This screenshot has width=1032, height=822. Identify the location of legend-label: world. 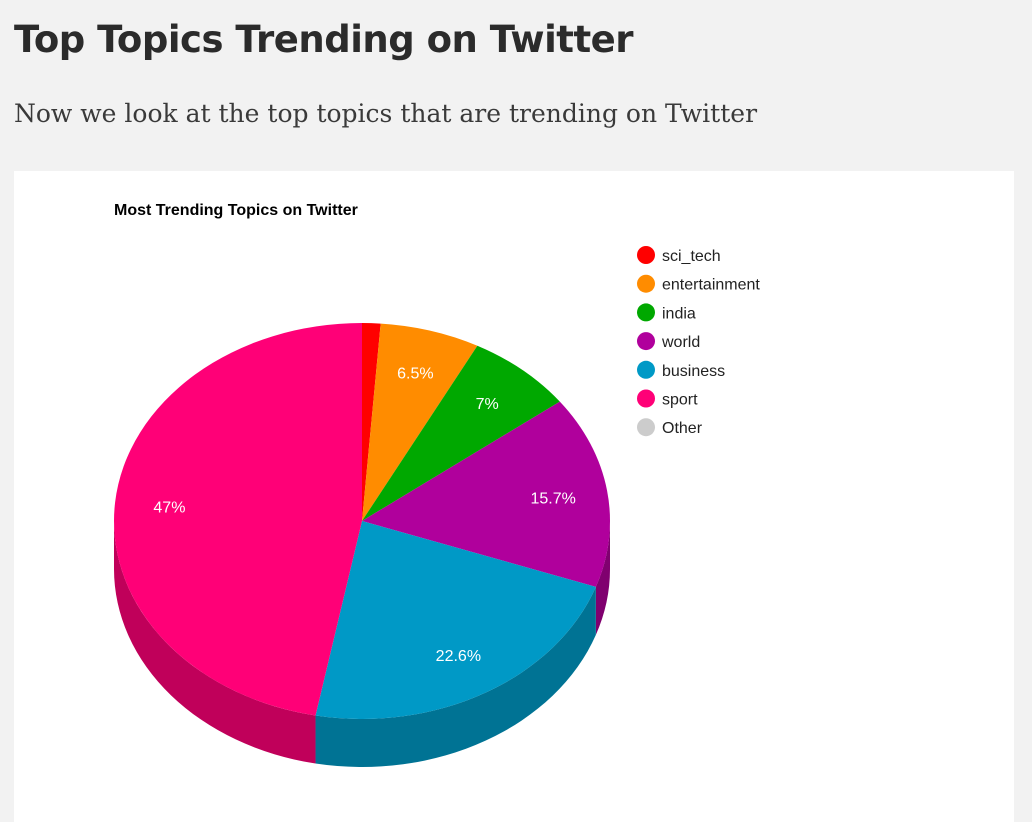
(680, 342).